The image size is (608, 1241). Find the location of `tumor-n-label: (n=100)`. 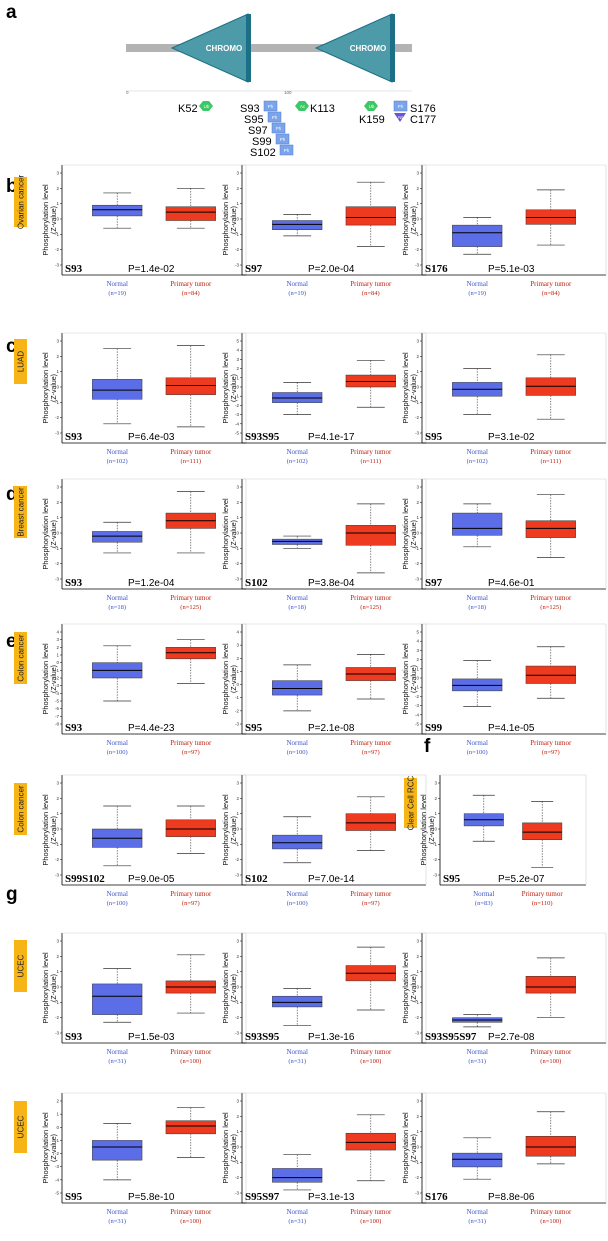

tumor-n-label: (n=100) is located at coordinates (370, 1061).